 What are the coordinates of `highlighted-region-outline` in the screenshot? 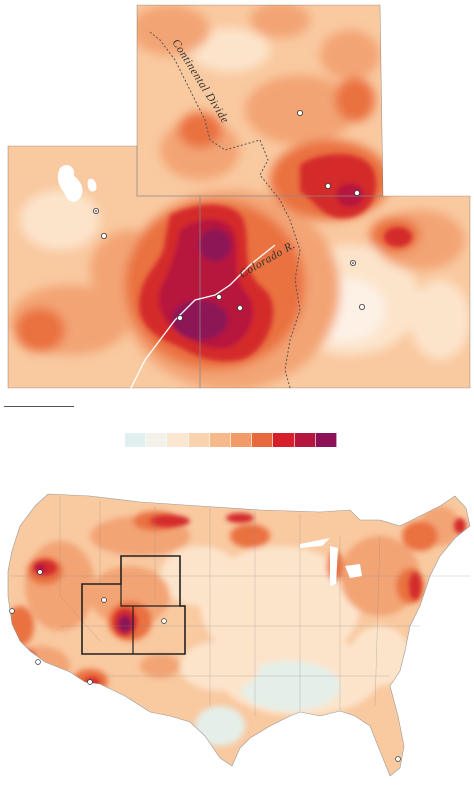 It's located at (133, 605).